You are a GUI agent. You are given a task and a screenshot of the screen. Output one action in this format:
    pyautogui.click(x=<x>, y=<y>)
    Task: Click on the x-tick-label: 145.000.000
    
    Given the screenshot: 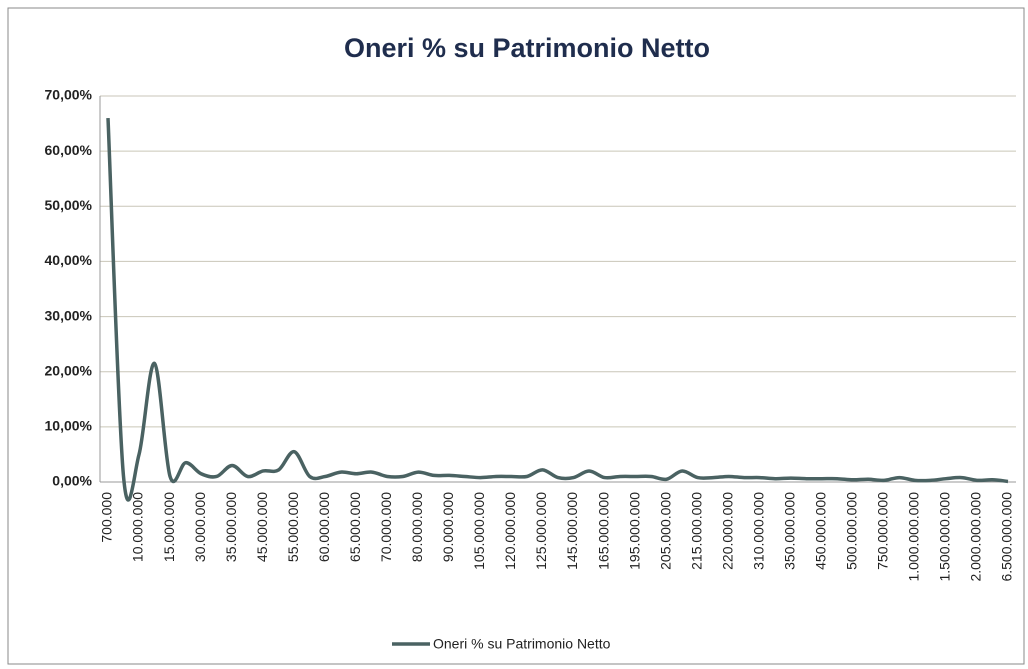 What is the action you would take?
    pyautogui.click(x=572, y=531)
    